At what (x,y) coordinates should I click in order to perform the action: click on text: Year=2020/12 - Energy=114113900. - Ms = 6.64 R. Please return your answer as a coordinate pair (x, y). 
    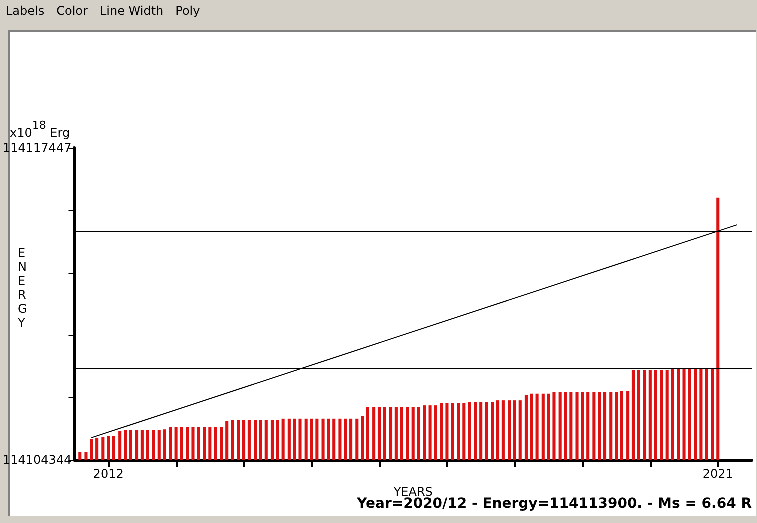
    Looking at the image, I should click on (554, 504).